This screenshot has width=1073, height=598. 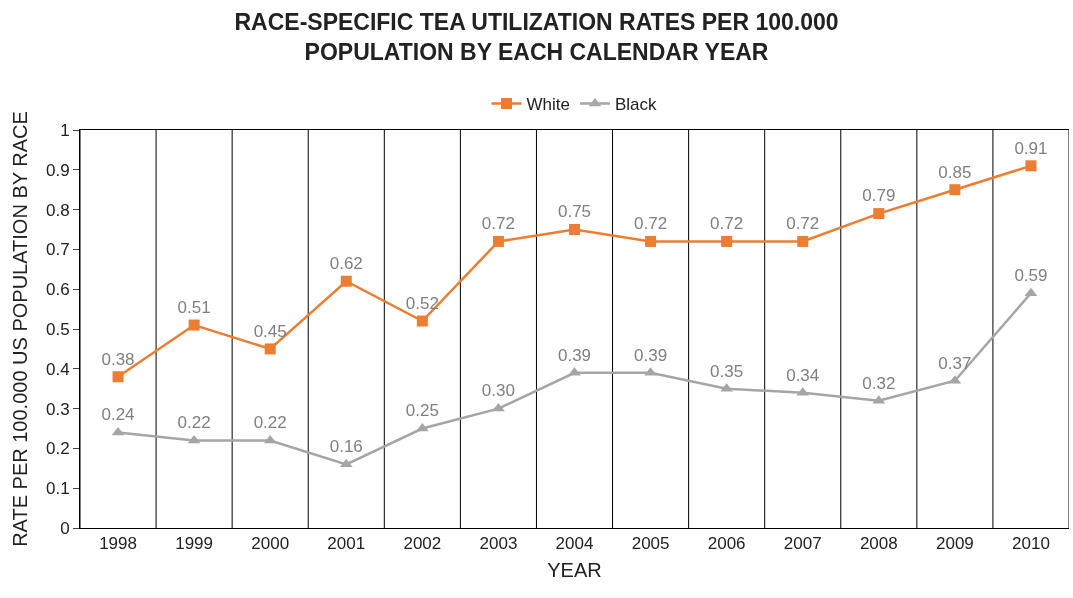 What do you see at coordinates (955, 172) in the screenshot?
I see `data-label: 0.85` at bounding box center [955, 172].